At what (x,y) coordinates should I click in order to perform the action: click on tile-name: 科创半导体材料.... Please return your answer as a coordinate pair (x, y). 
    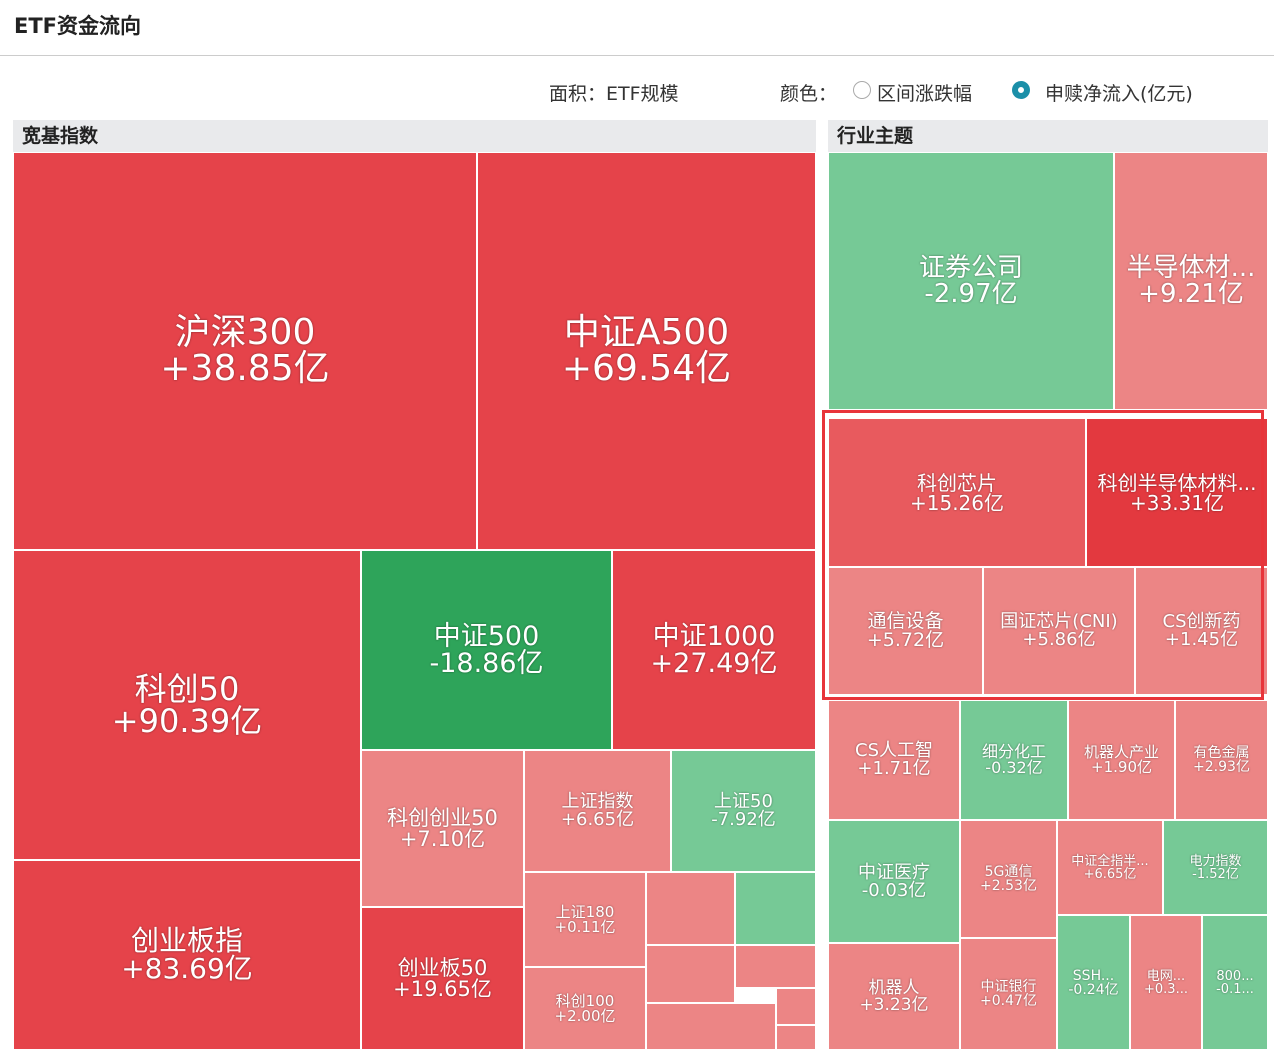
    Looking at the image, I should click on (1177, 482).